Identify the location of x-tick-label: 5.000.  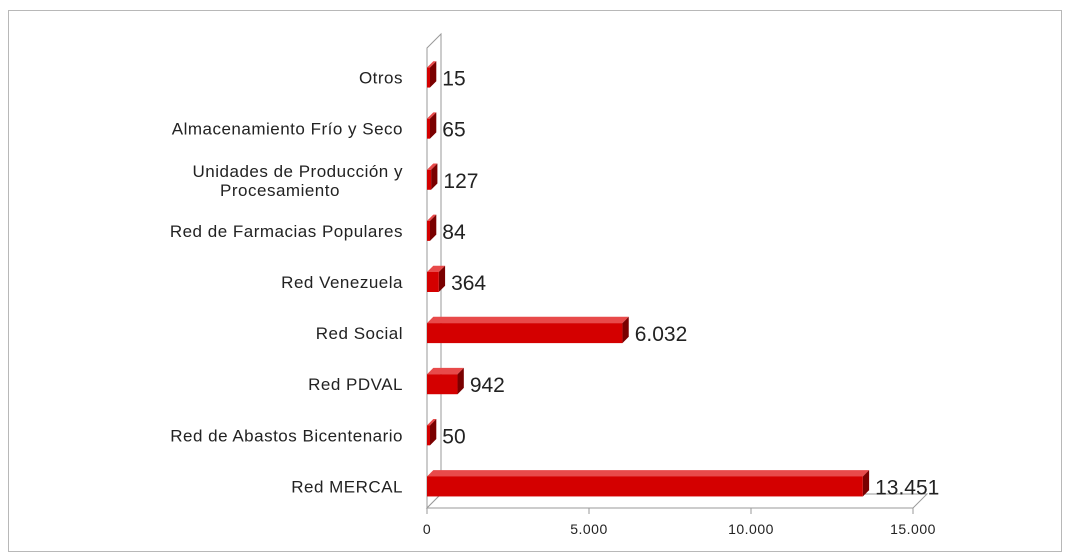
(589, 529).